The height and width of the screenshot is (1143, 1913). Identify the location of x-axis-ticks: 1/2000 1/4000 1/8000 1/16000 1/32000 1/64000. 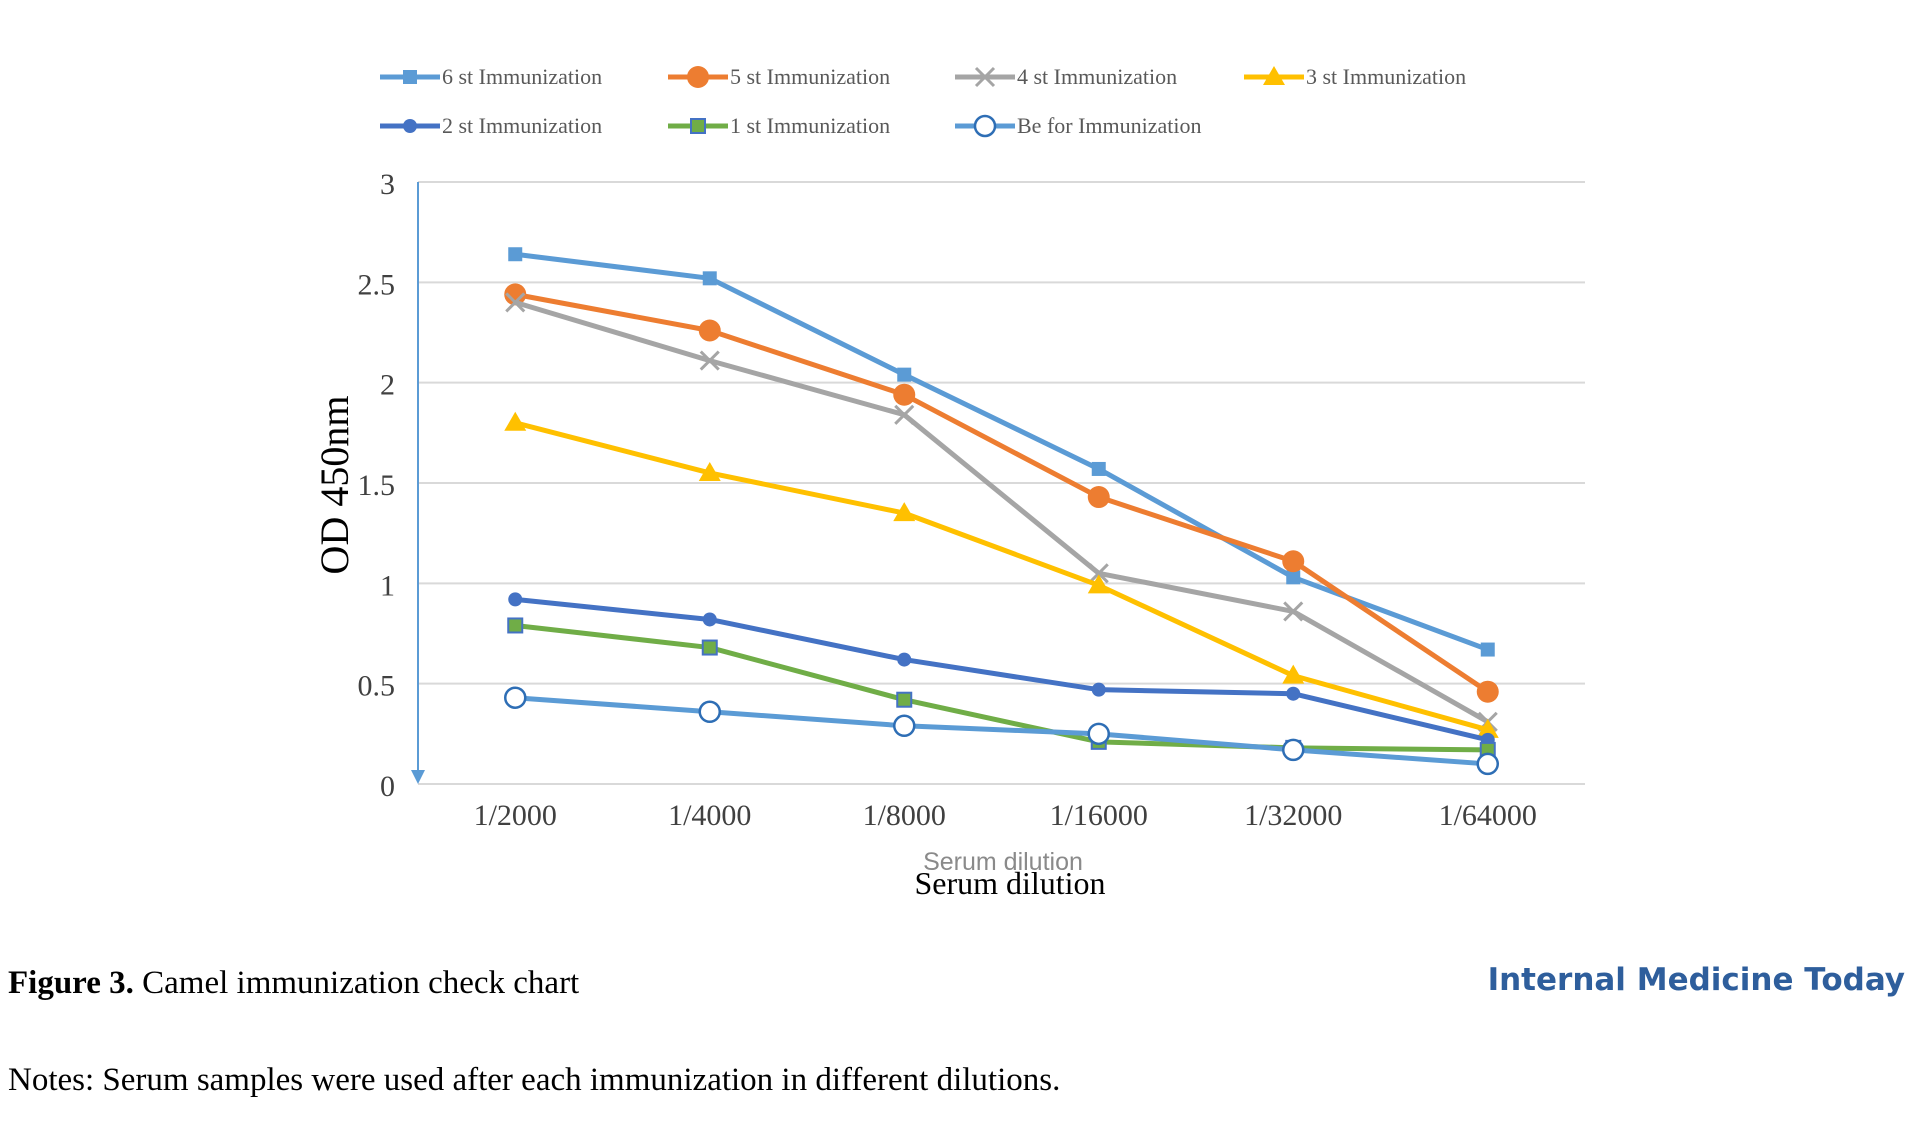
(1005, 815).